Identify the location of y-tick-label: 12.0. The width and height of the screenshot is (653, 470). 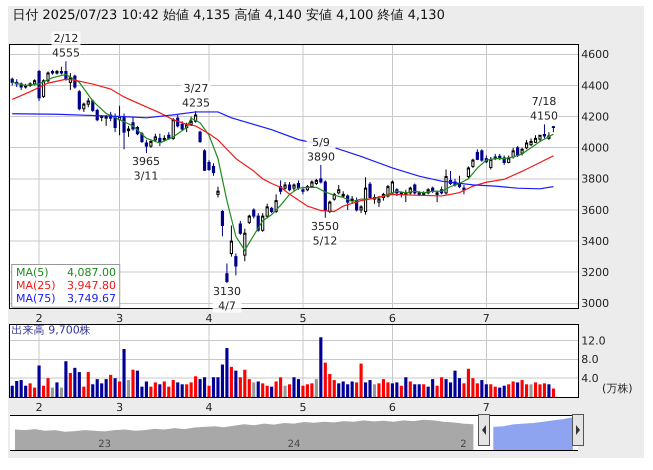
(593, 341).